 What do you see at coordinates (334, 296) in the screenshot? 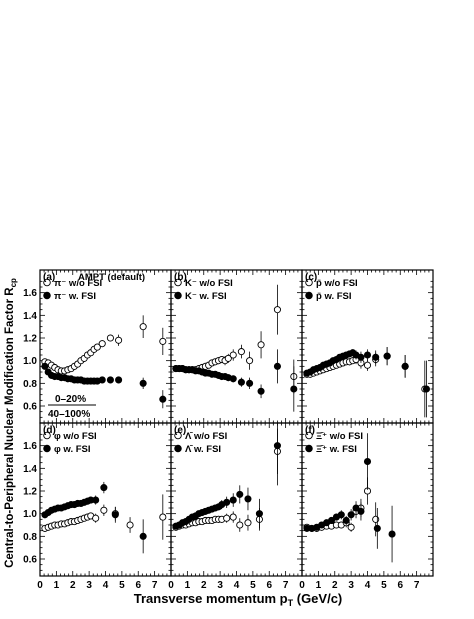
I see `legend-entry: p̄ w. FSI` at bounding box center [334, 296].